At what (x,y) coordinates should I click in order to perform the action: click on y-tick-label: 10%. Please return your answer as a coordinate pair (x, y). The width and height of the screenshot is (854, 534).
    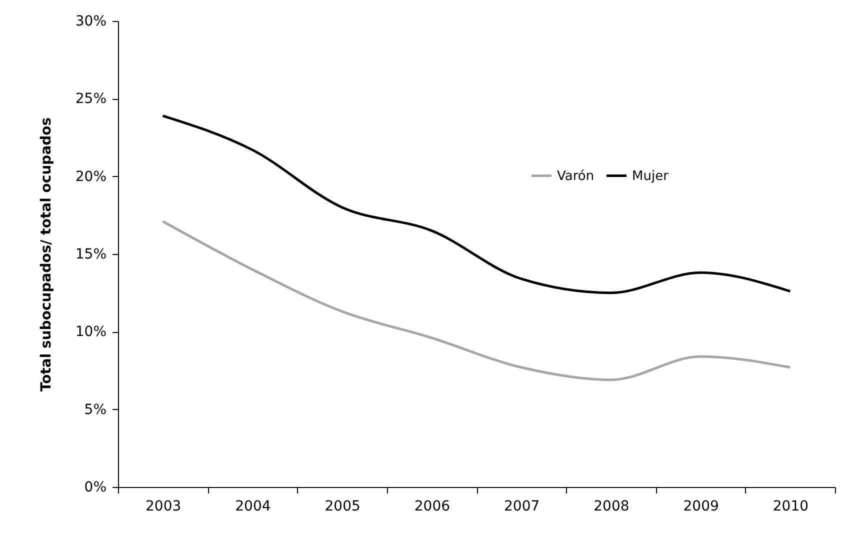
    Looking at the image, I should click on (90, 332).